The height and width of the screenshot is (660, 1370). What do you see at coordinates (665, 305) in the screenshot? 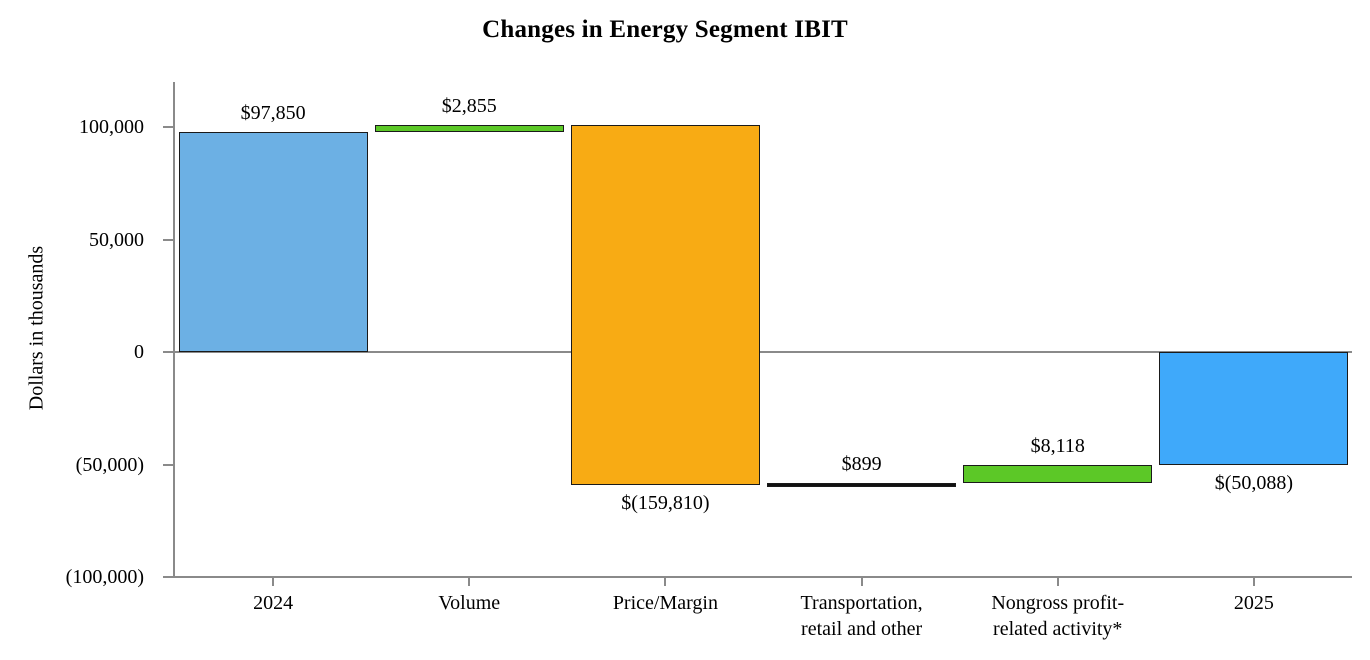
I see `bar-price-margin` at bounding box center [665, 305].